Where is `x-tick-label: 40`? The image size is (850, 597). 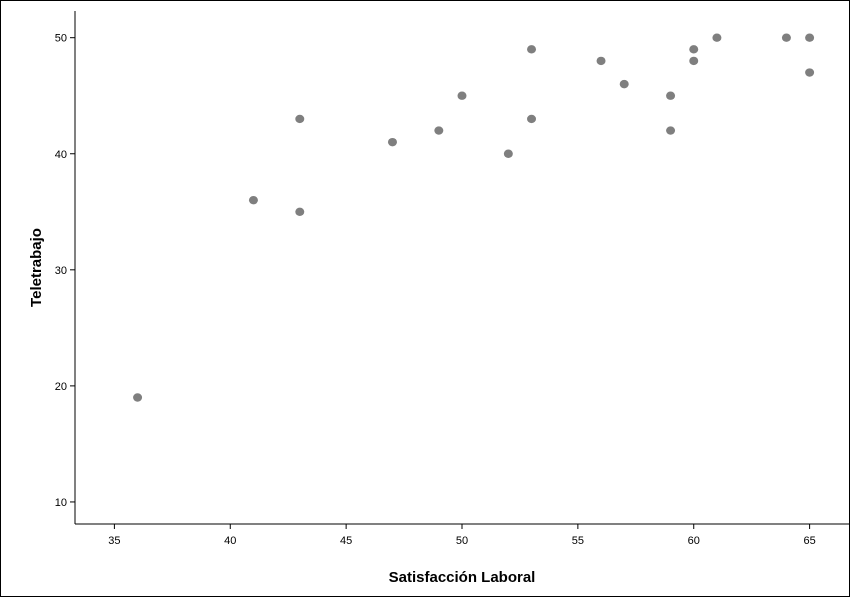 x-tick-label: 40 is located at coordinates (230, 541).